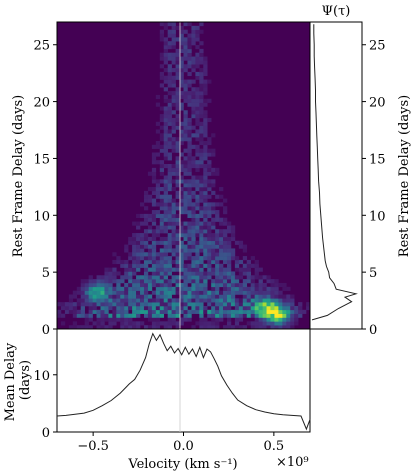 Image resolution: width=416 pixels, height=476 pixels. What do you see at coordinates (18, 380) in the screenshot?
I see `mean-delay-y-axis-label: Mean Delay (days)` at bounding box center [18, 380].